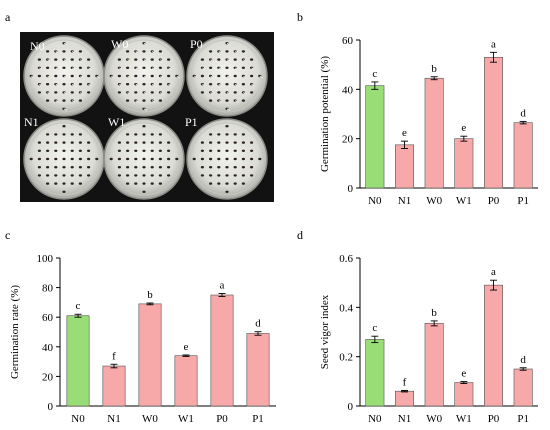 Image resolution: width=550 pixels, height=430 pixels. I want to click on y-tick-label: 80, so click(48, 289).